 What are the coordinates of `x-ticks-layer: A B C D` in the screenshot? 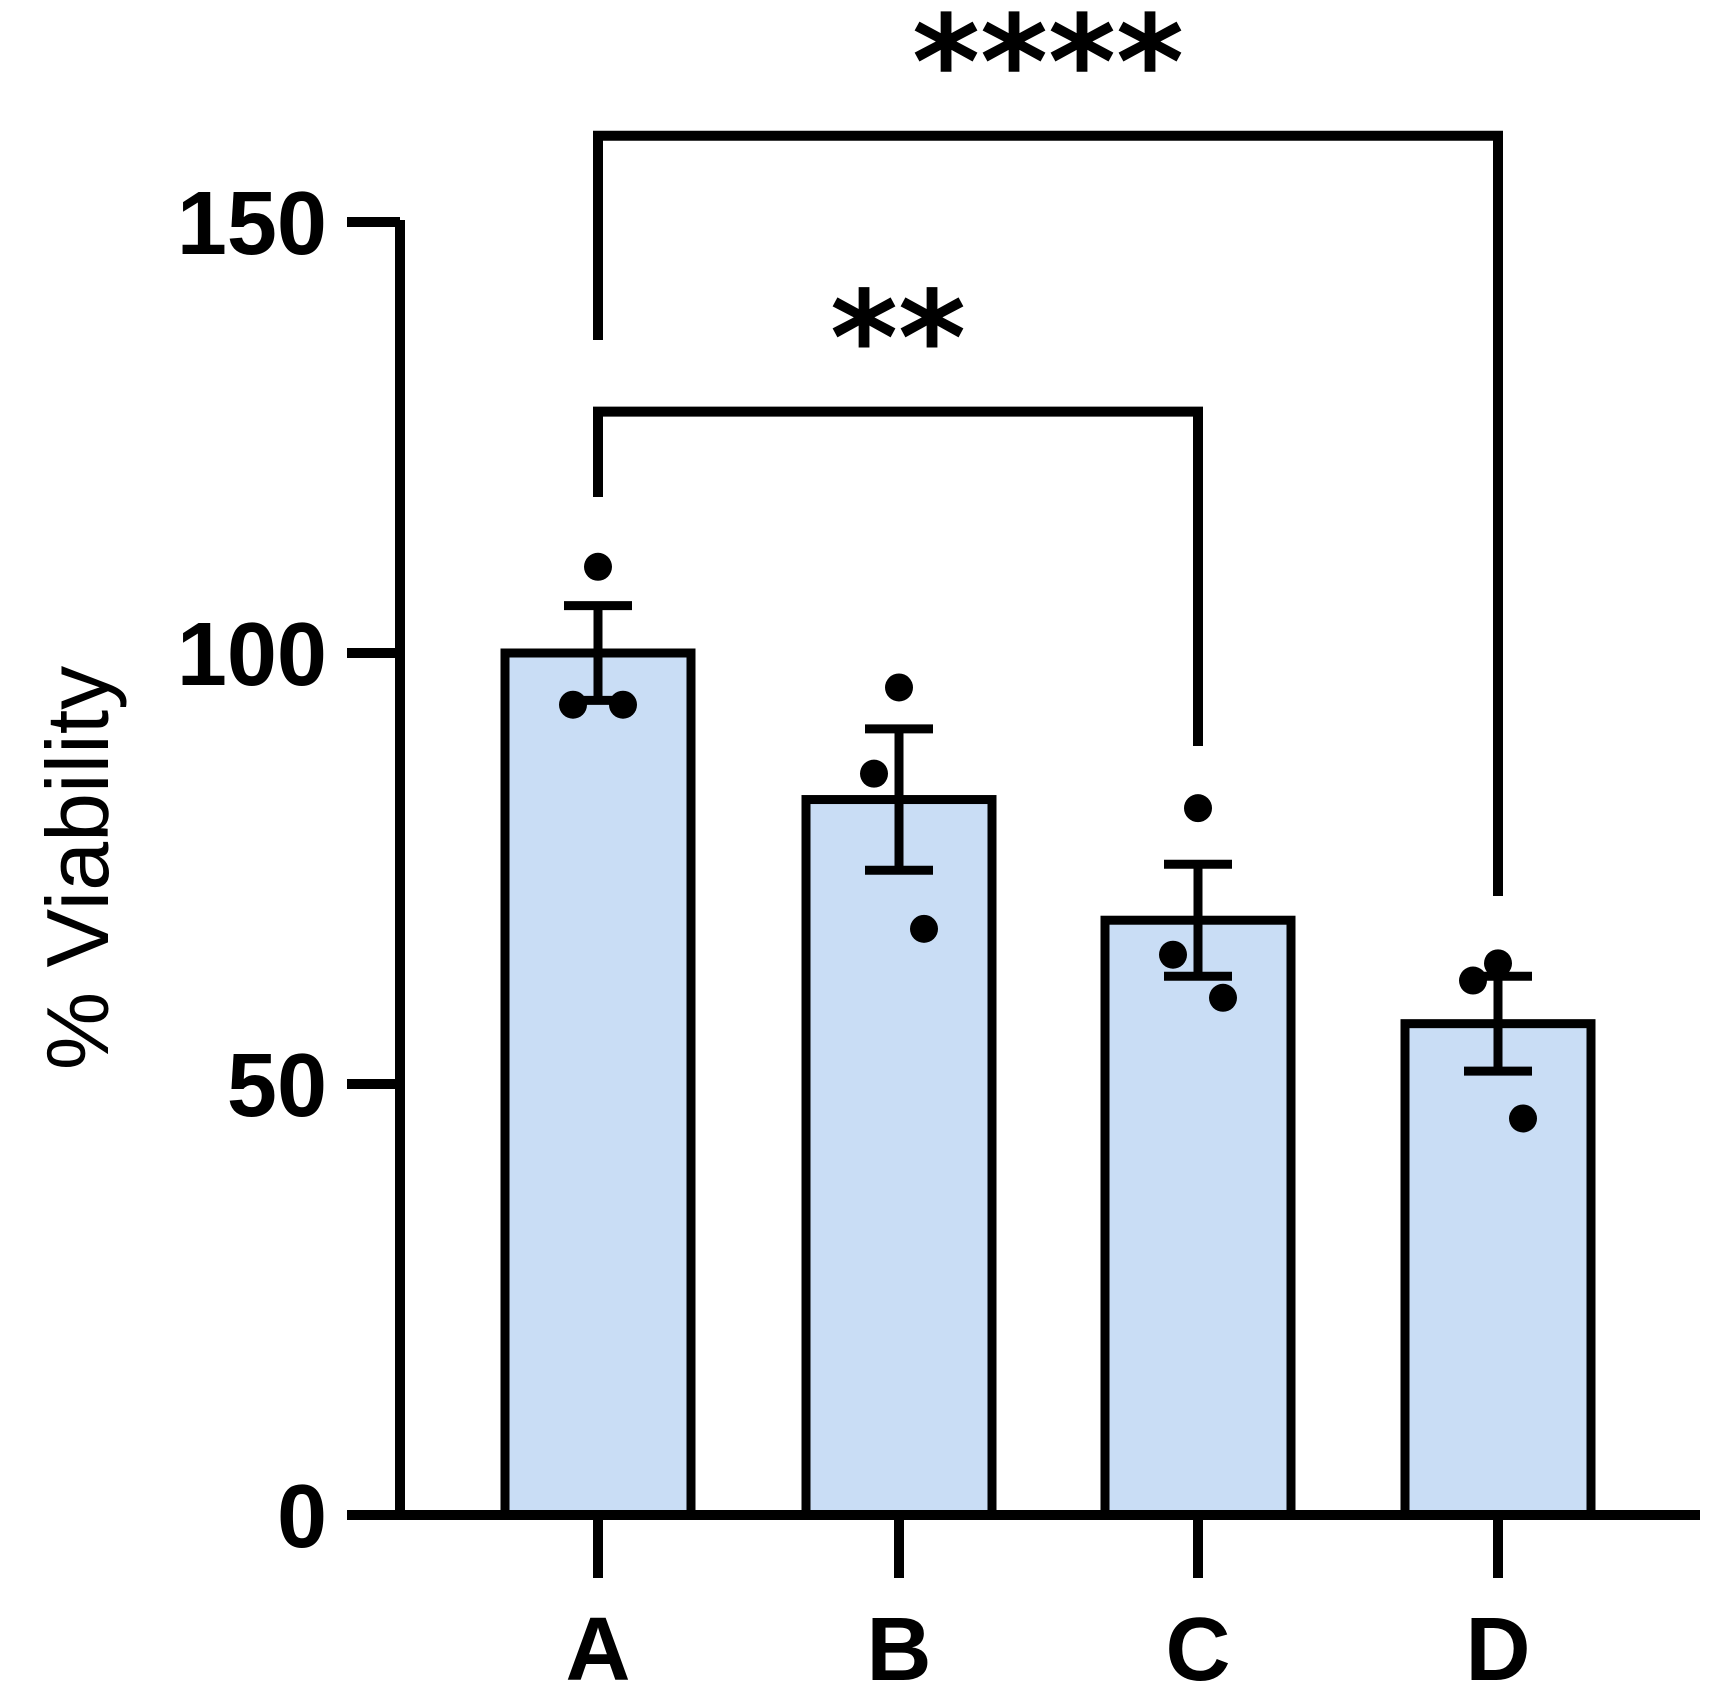 It's located at (1048, 1604).